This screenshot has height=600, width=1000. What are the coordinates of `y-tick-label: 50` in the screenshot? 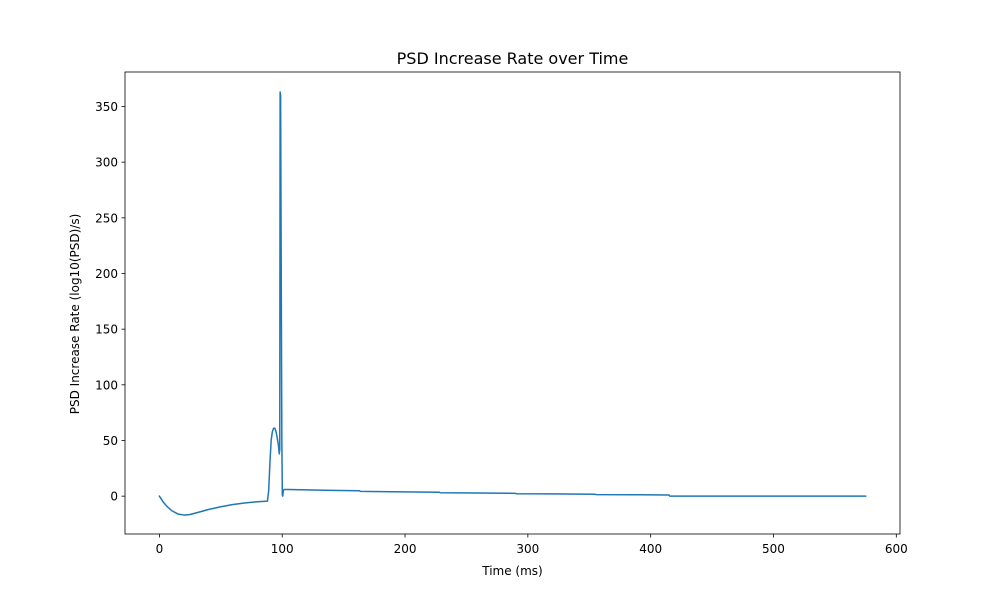 It's located at (110, 441).